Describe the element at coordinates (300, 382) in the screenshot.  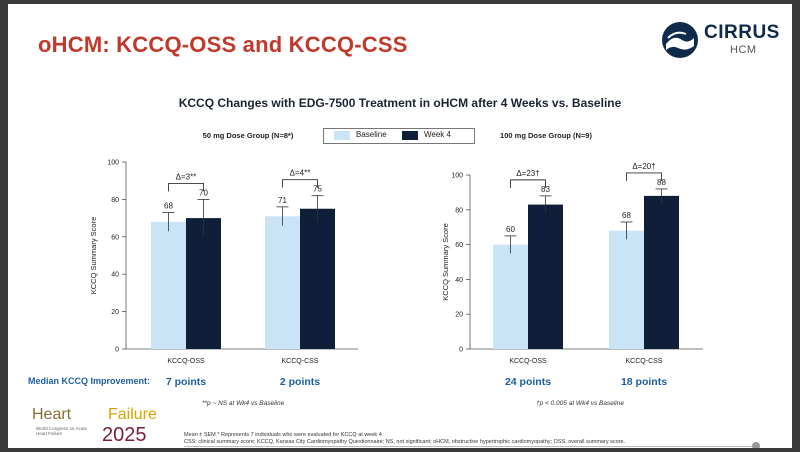
I see `median-improvement-value: 2 points` at that location.